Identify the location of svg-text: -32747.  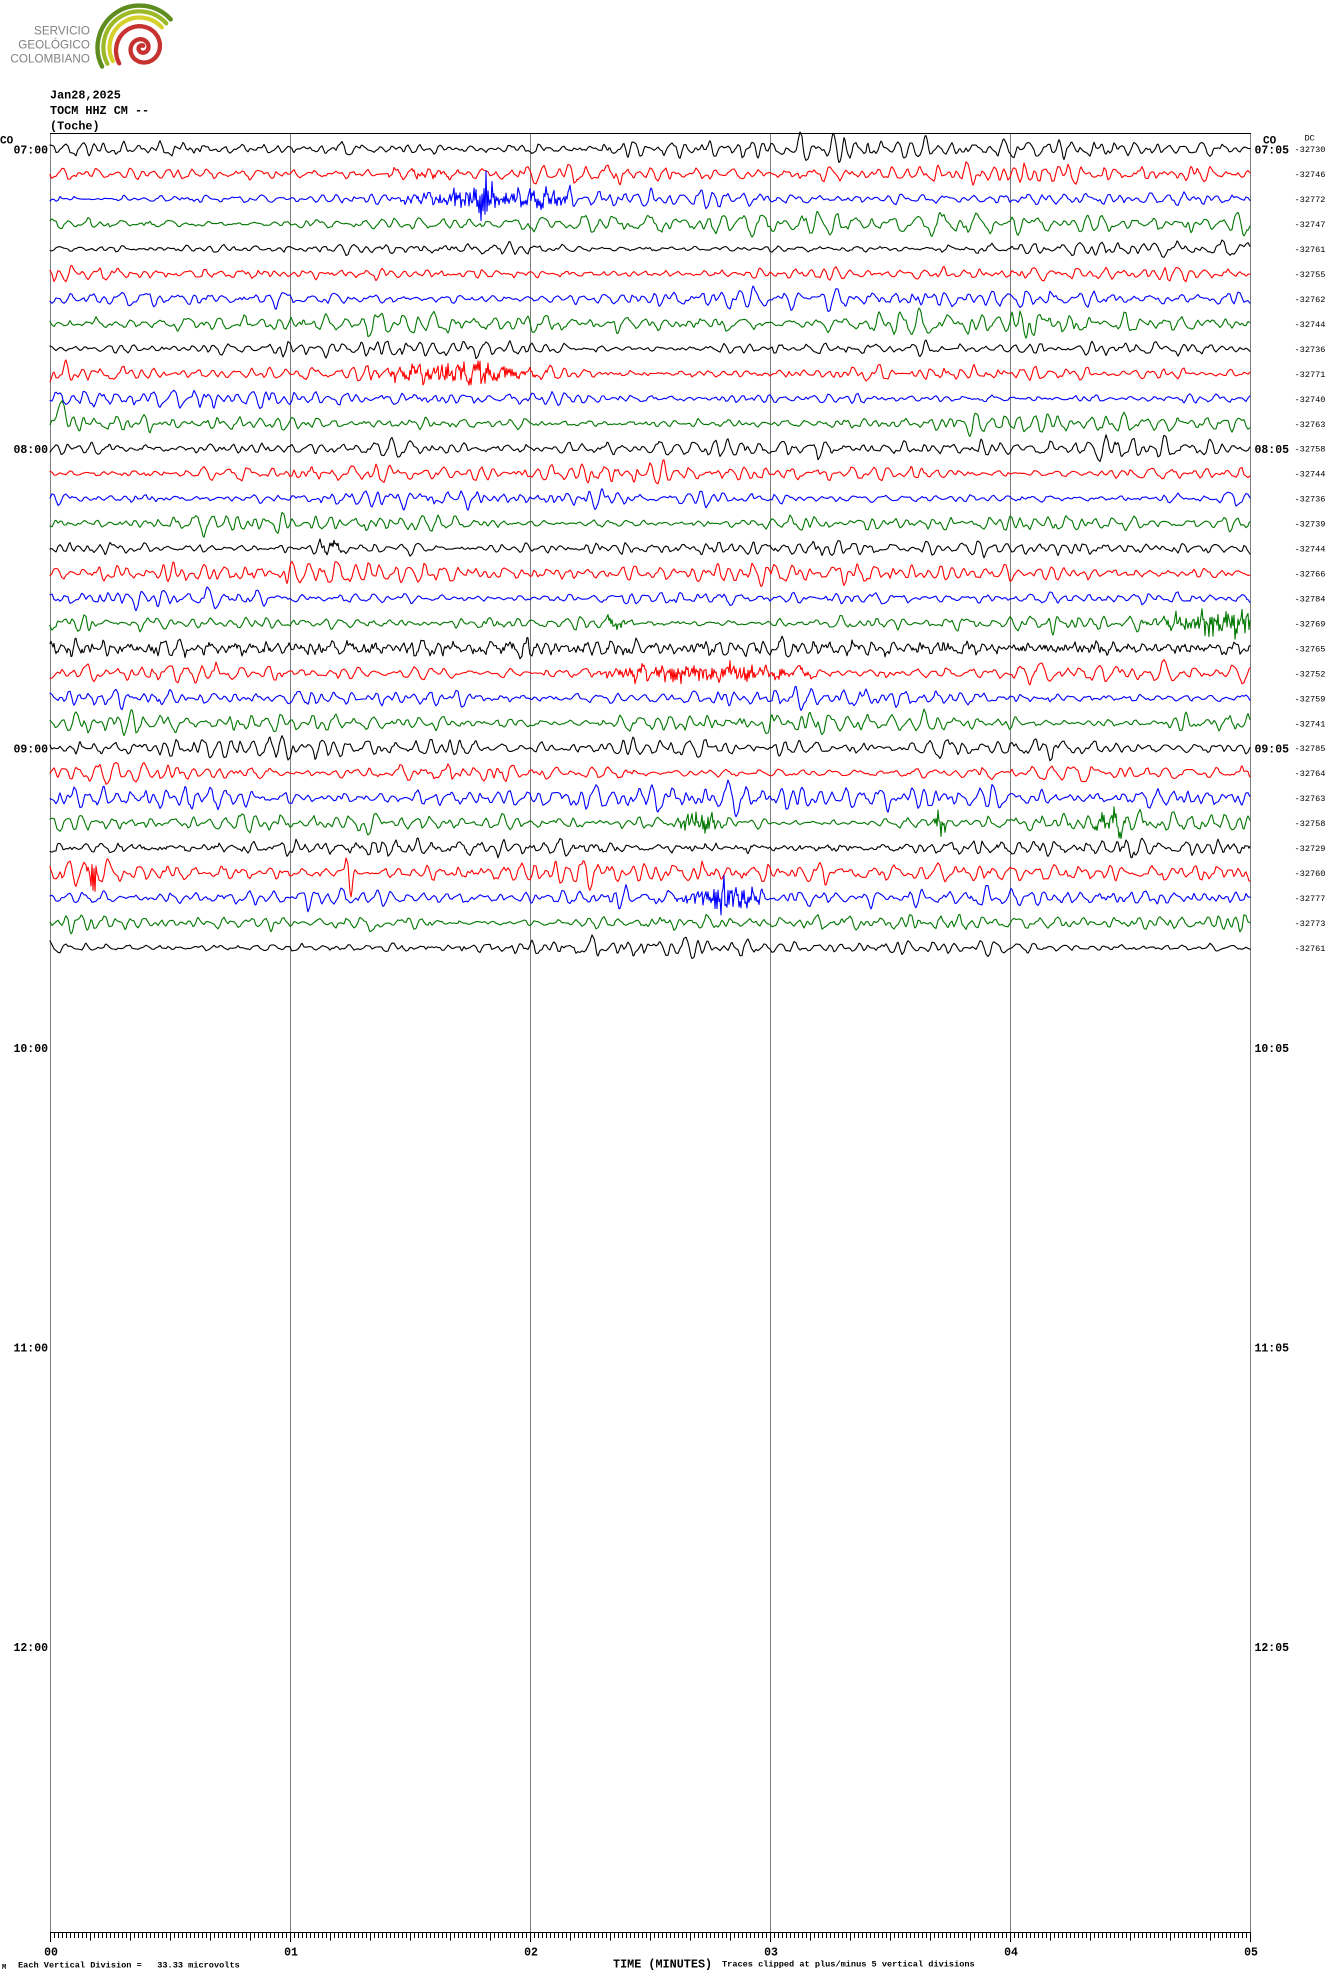
(1310, 225).